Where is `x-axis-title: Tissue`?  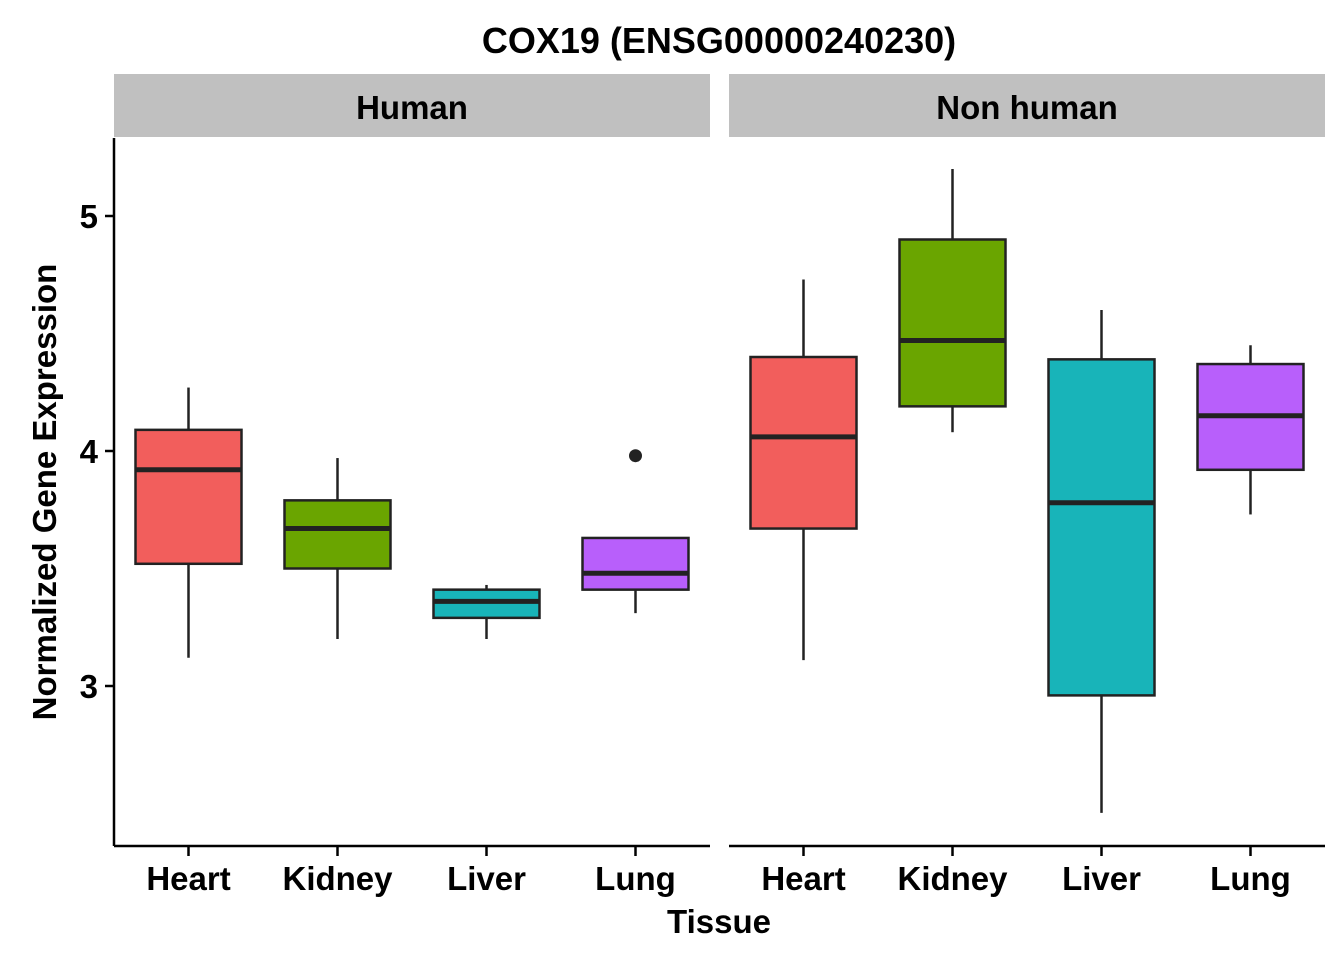 x-axis-title: Tissue is located at coordinates (719, 921).